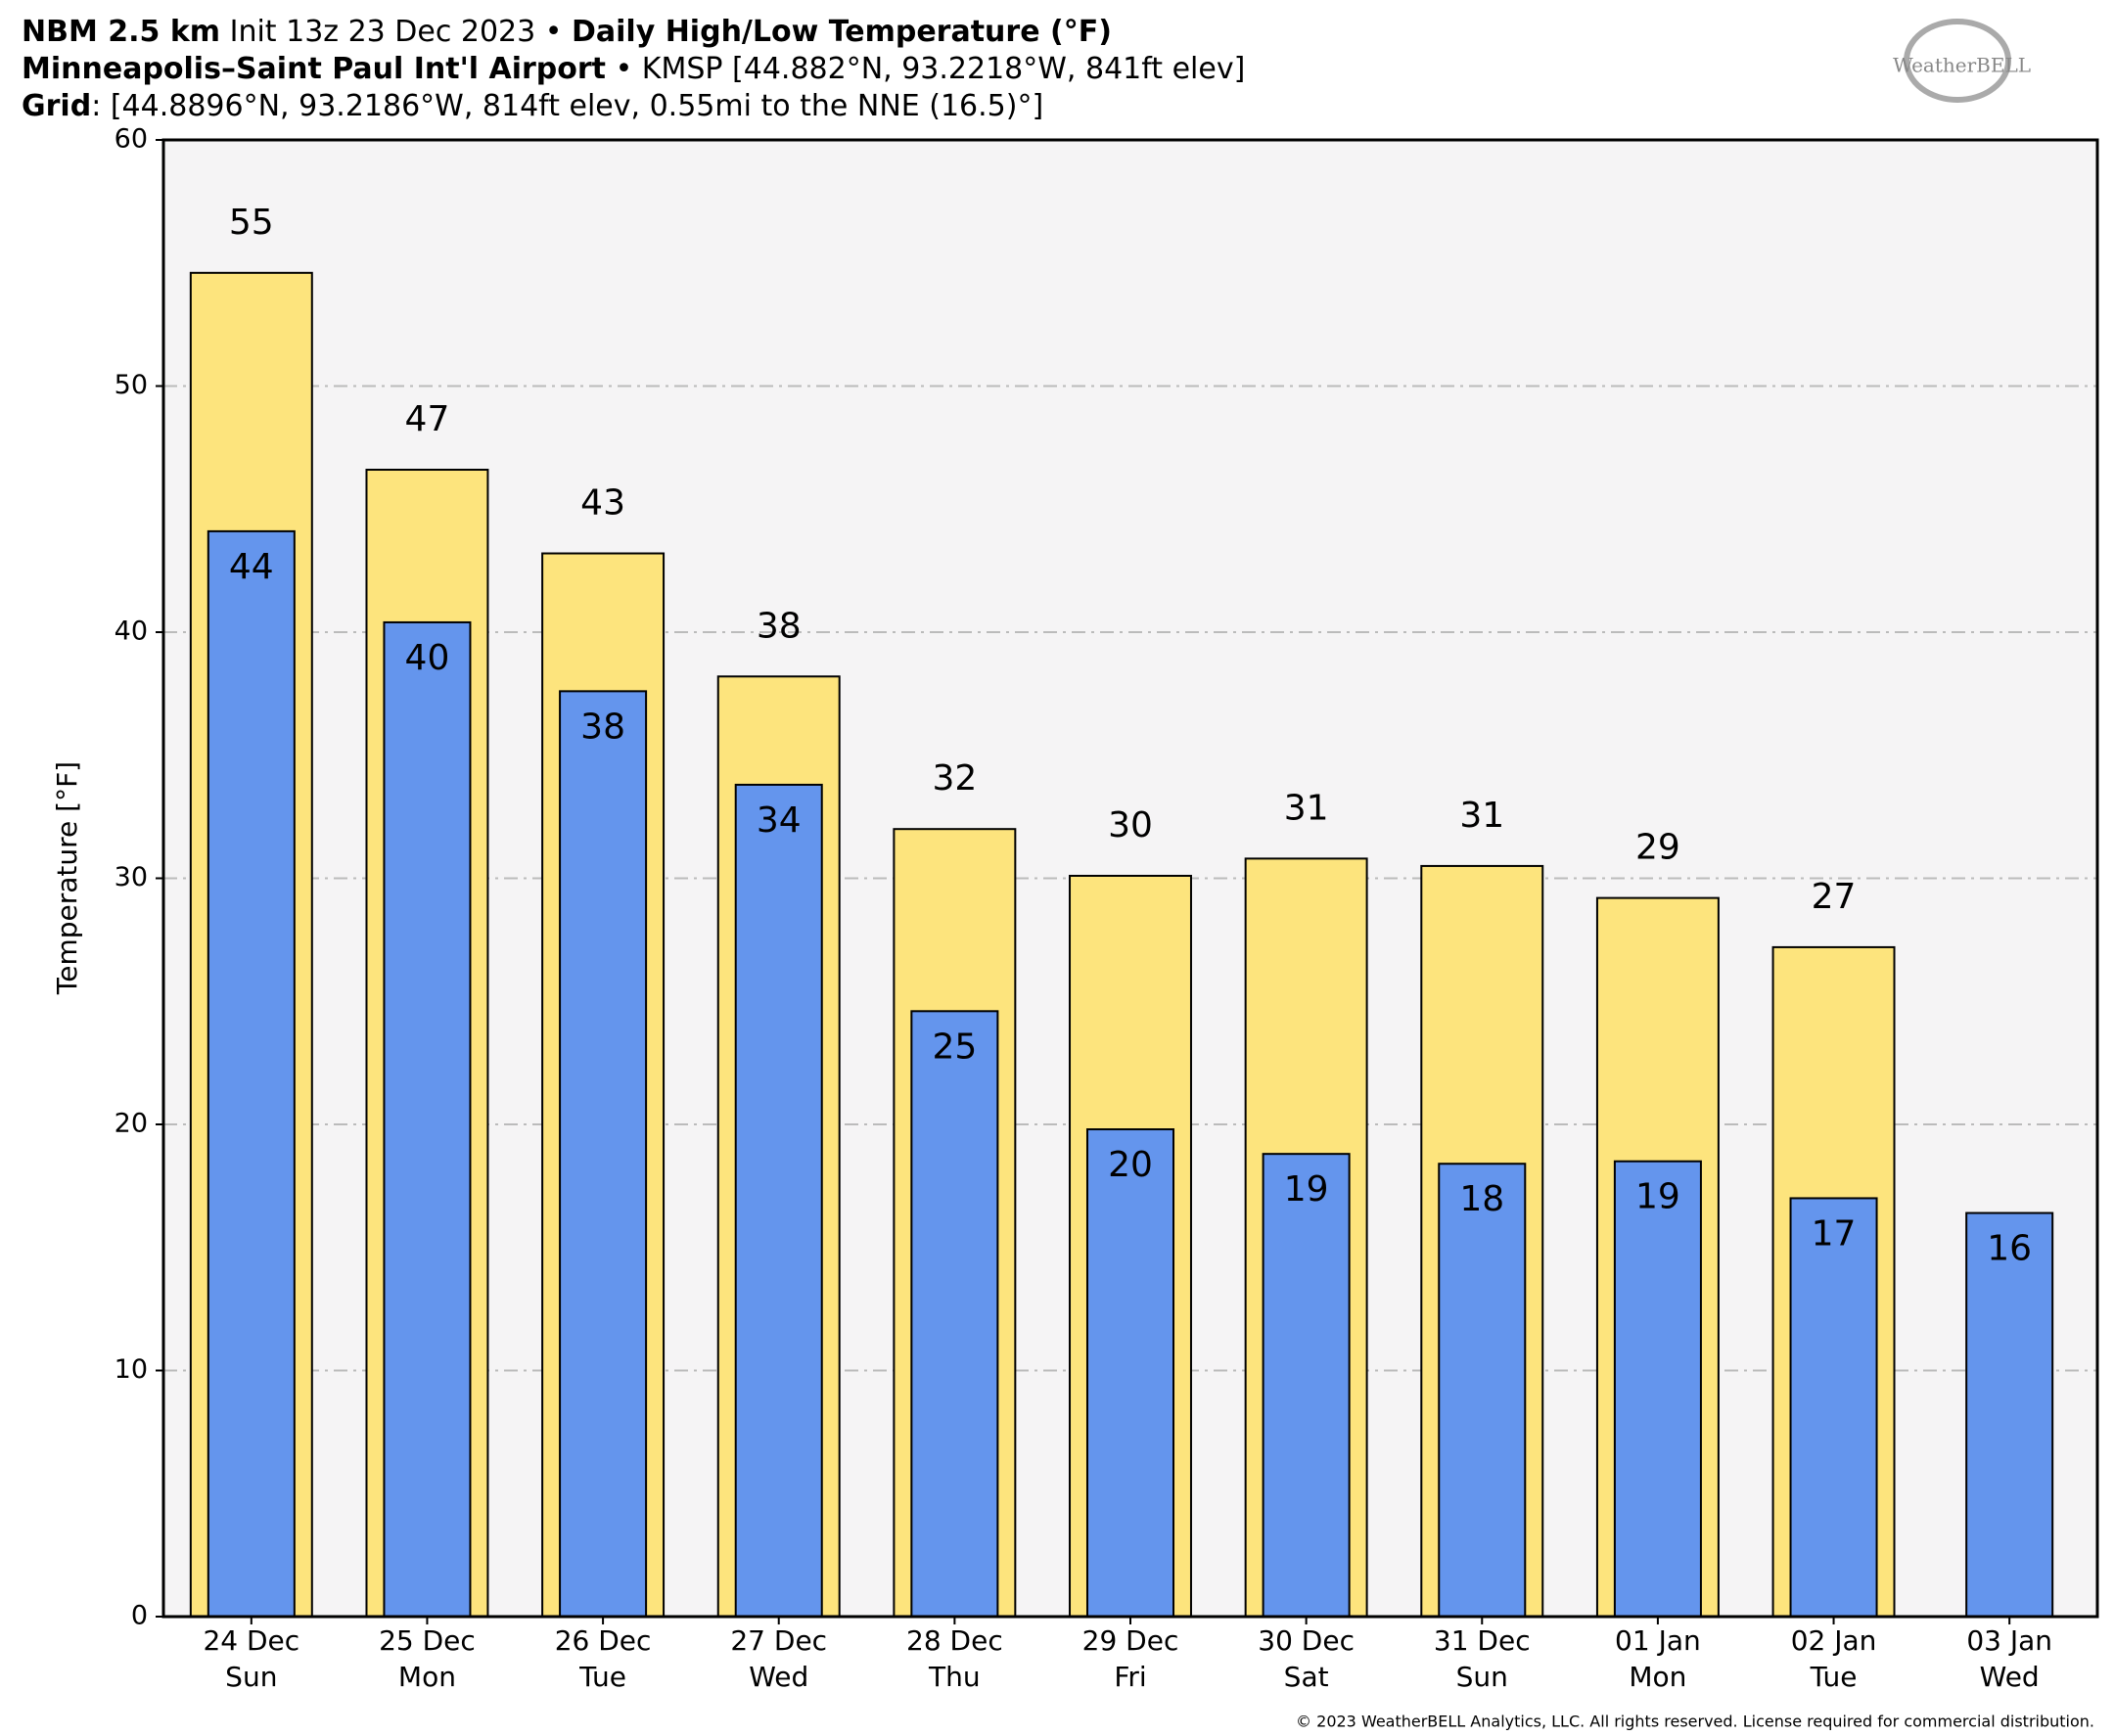  Describe the element at coordinates (1658, 1640) in the screenshot. I see `x-tick-label: 01 Jan` at that location.